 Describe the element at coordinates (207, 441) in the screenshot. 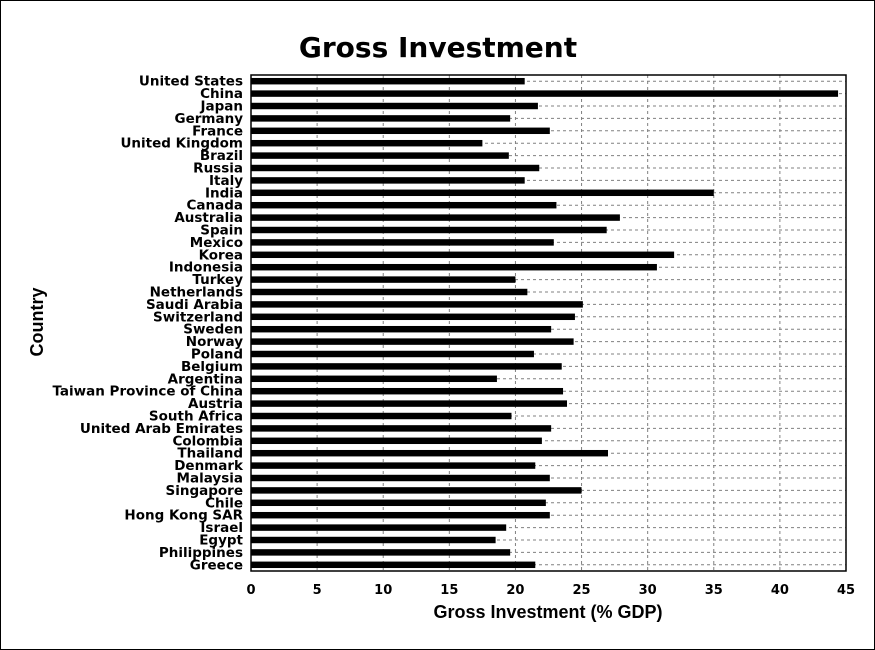

I see `category-label: Colombia` at that location.